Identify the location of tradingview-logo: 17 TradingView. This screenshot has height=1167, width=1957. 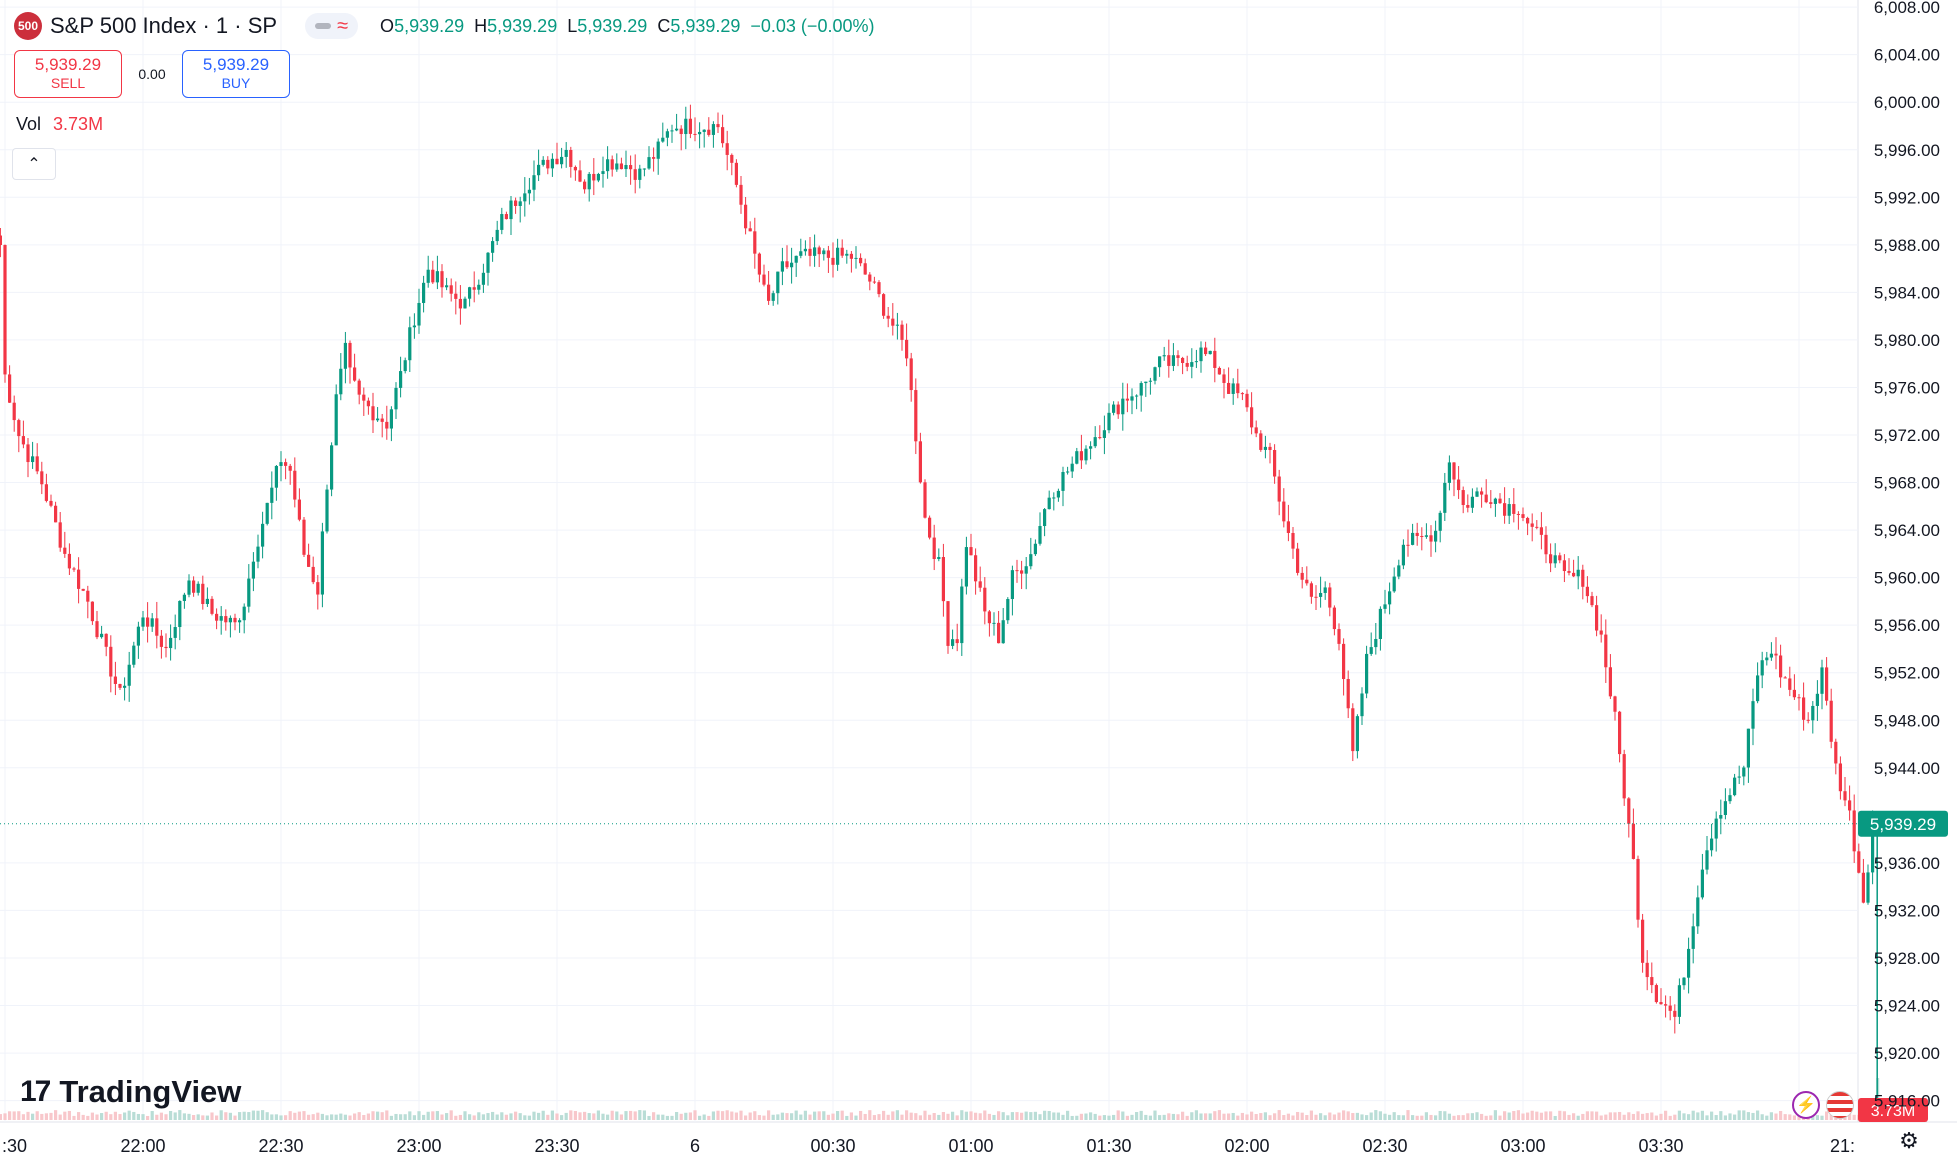
(130, 1092).